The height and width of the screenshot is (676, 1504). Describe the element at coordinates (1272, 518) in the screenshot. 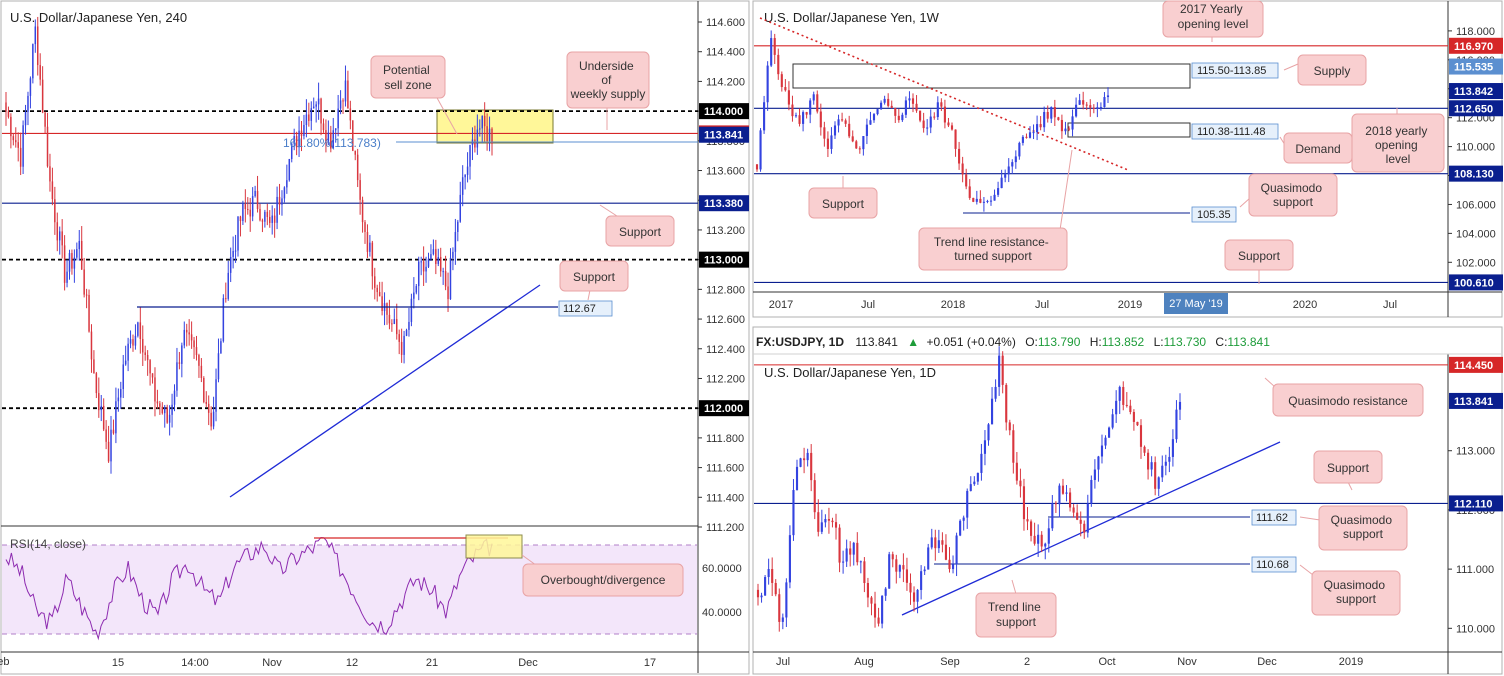

I see `box-label-111-62: 111.62` at that location.